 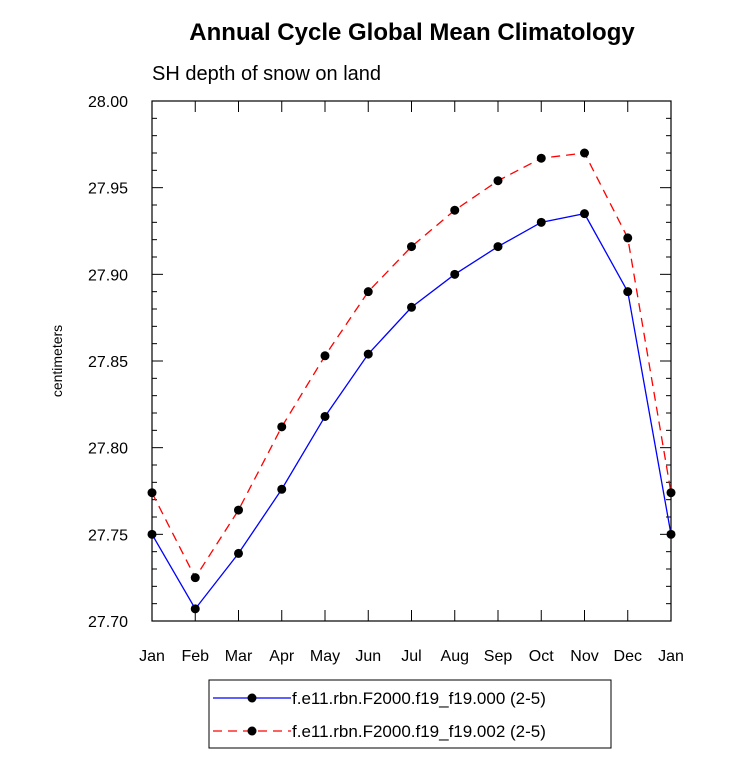 What do you see at coordinates (412, 32) in the screenshot?
I see `chart-title: Annual Cycle Global Mean Climatology` at bounding box center [412, 32].